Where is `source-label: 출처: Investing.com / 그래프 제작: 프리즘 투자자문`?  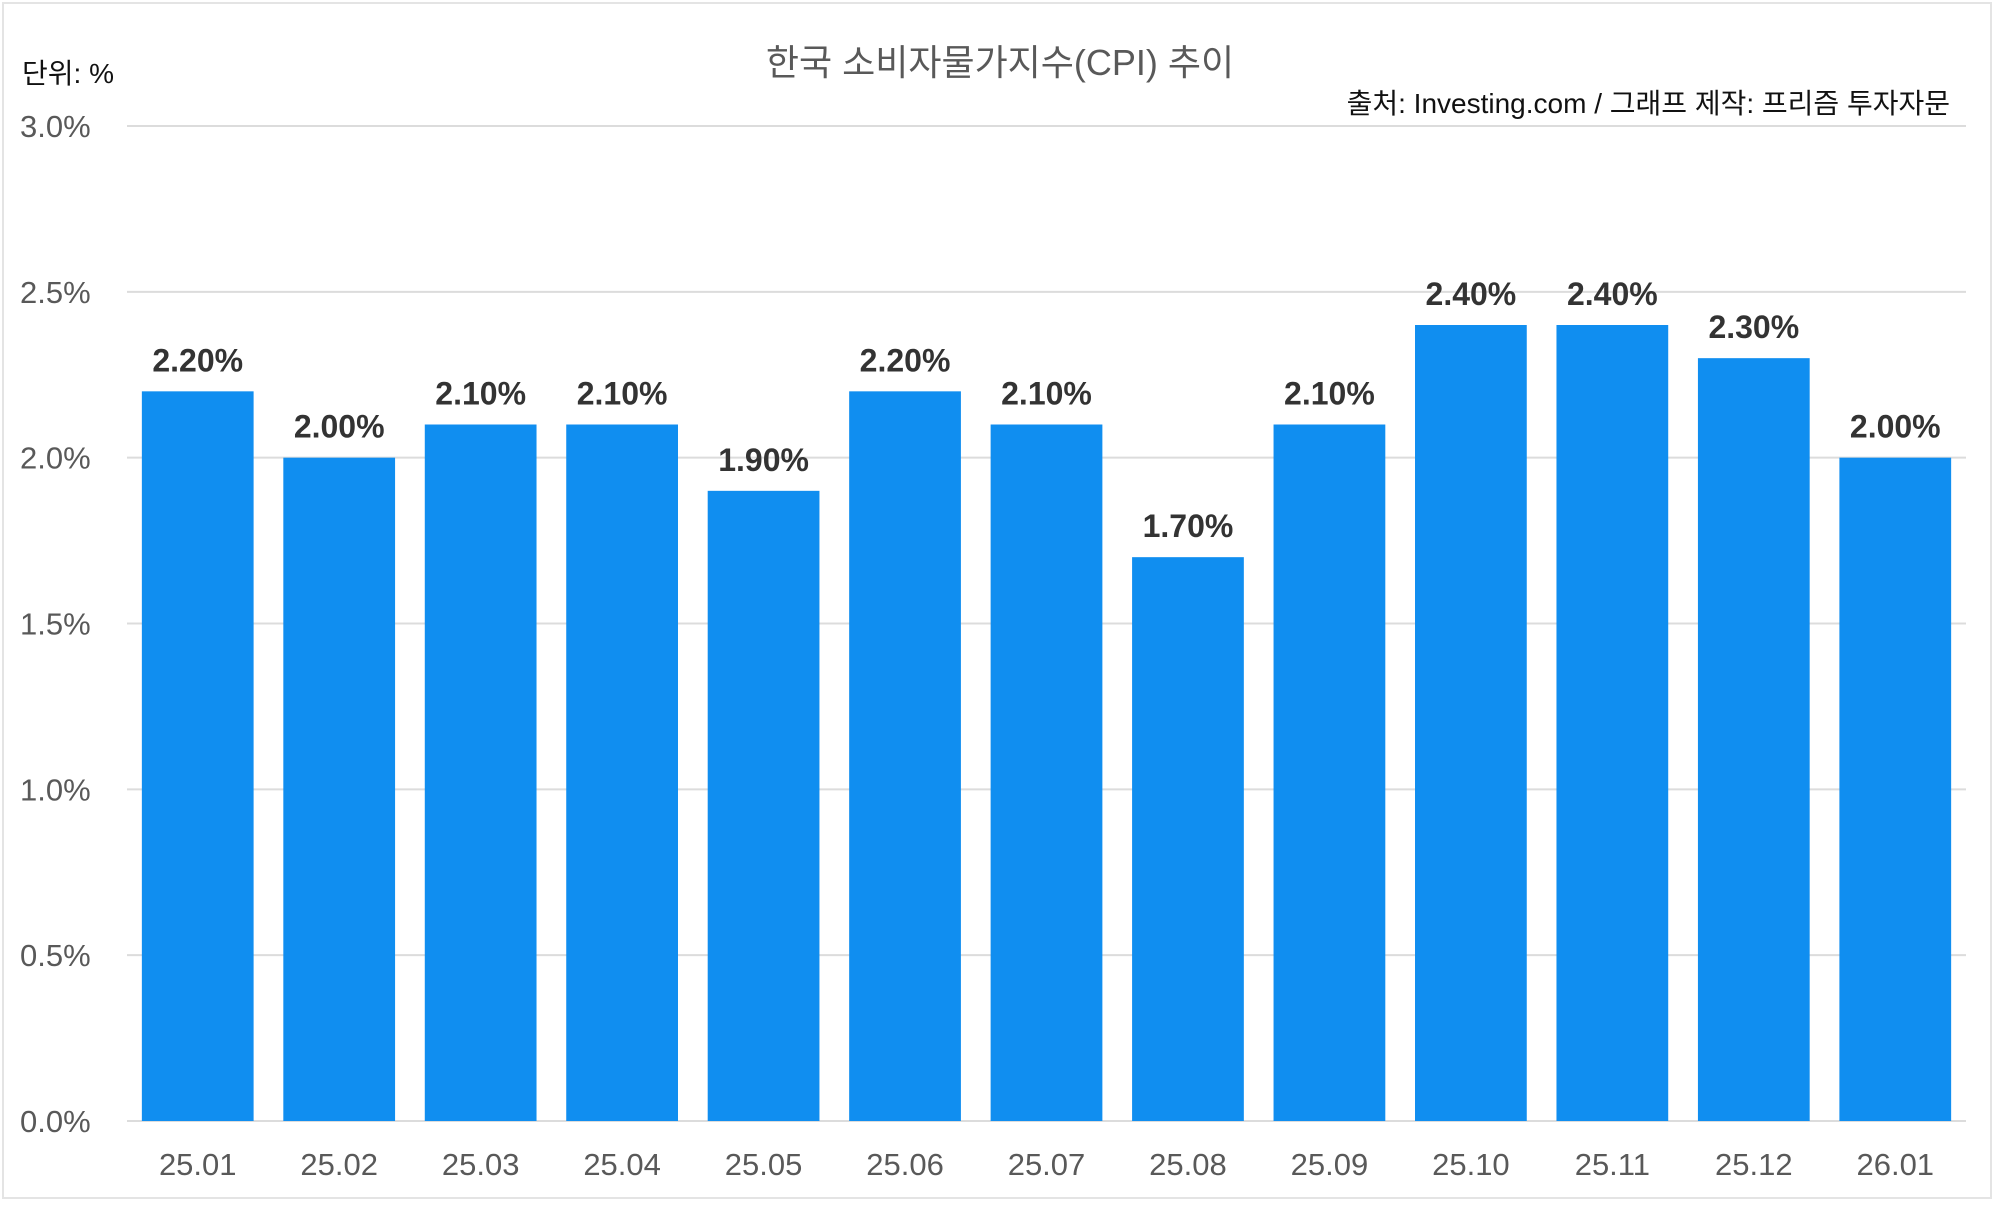 source-label: 출처: Investing.com / 그래프 제작: 프리즘 투자자문 is located at coordinates (1648, 103).